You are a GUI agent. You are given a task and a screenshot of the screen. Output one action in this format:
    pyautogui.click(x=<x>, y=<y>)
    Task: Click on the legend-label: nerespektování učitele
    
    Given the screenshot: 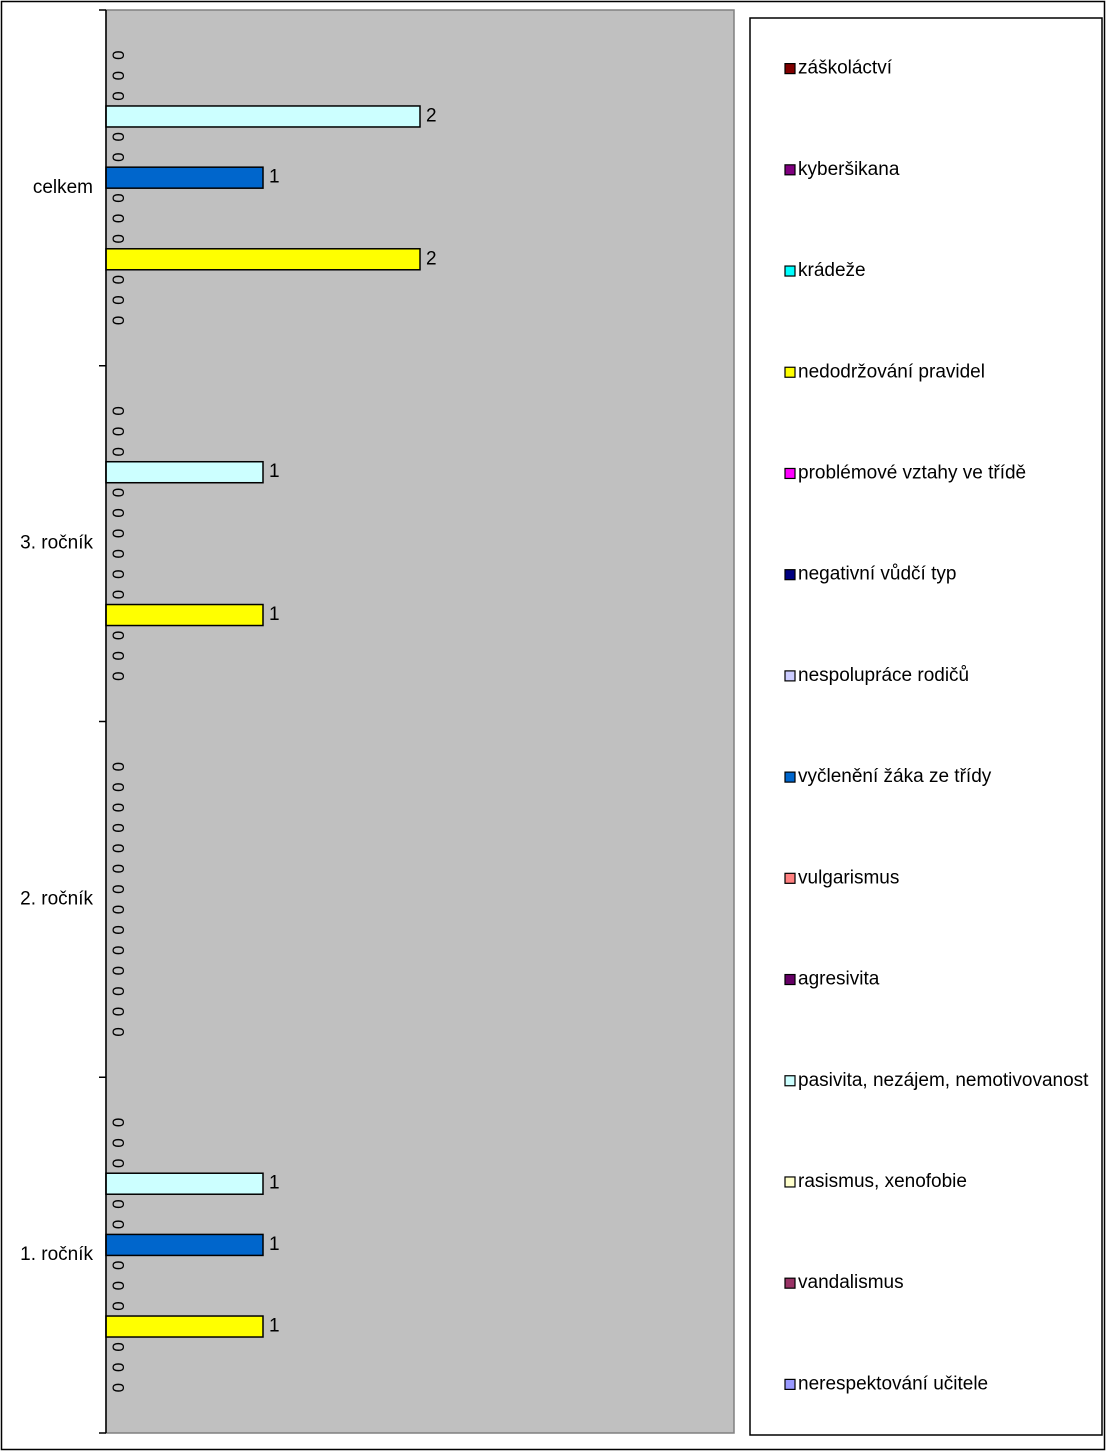 What is the action you would take?
    pyautogui.click(x=893, y=1383)
    